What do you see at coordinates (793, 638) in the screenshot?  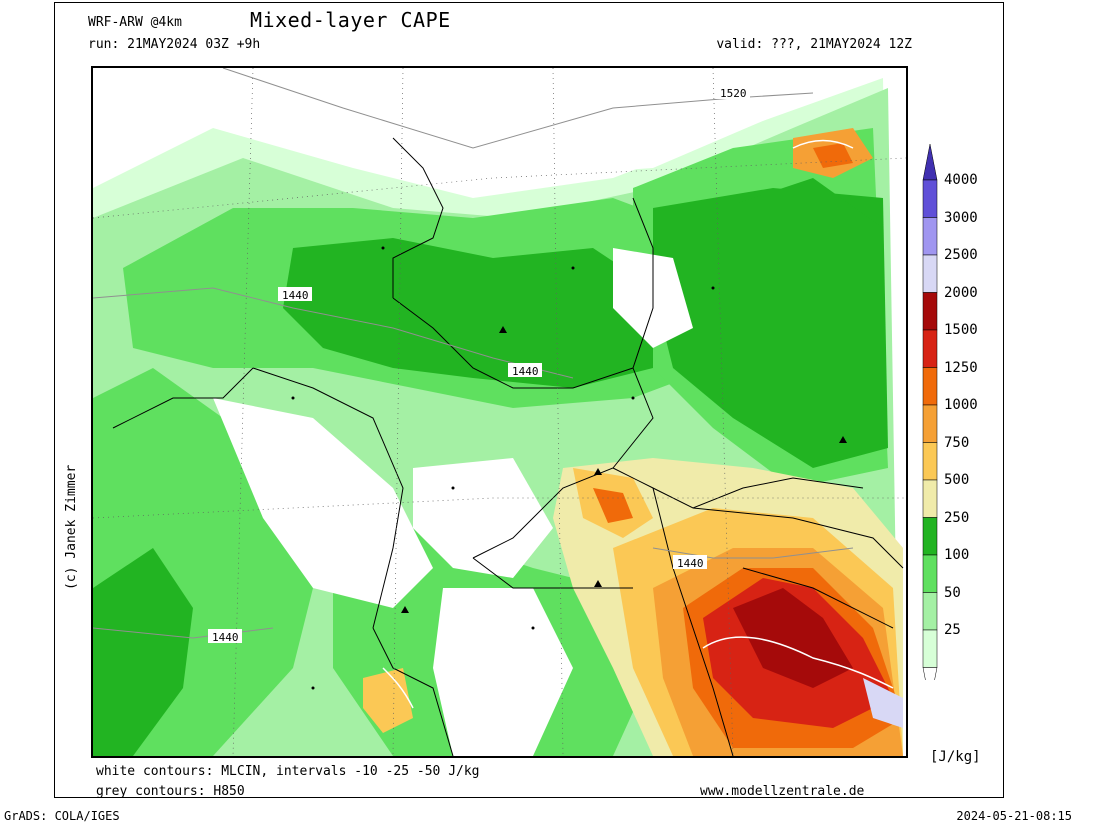 I see `cape-2000-area` at bounding box center [793, 638].